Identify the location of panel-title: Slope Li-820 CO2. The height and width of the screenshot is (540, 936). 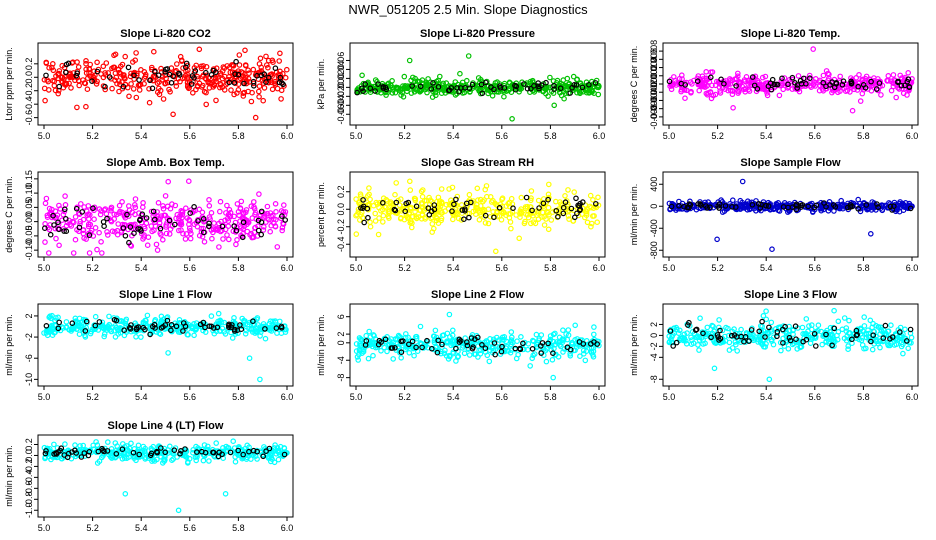
(165, 34).